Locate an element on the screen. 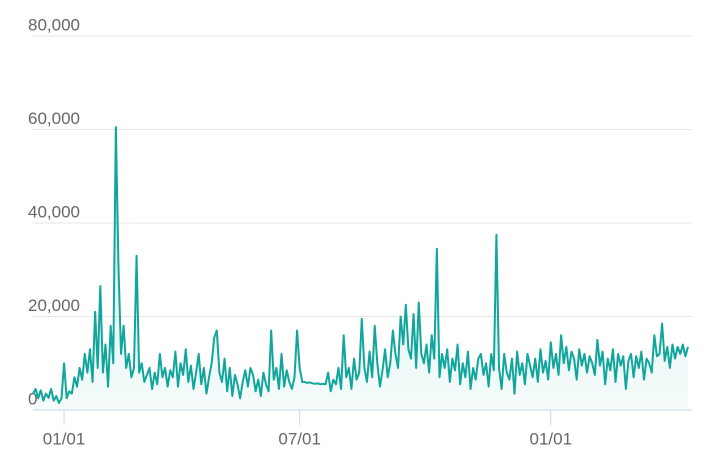 The image size is (710, 472). y-tick-label: 40,000 is located at coordinates (54, 211).